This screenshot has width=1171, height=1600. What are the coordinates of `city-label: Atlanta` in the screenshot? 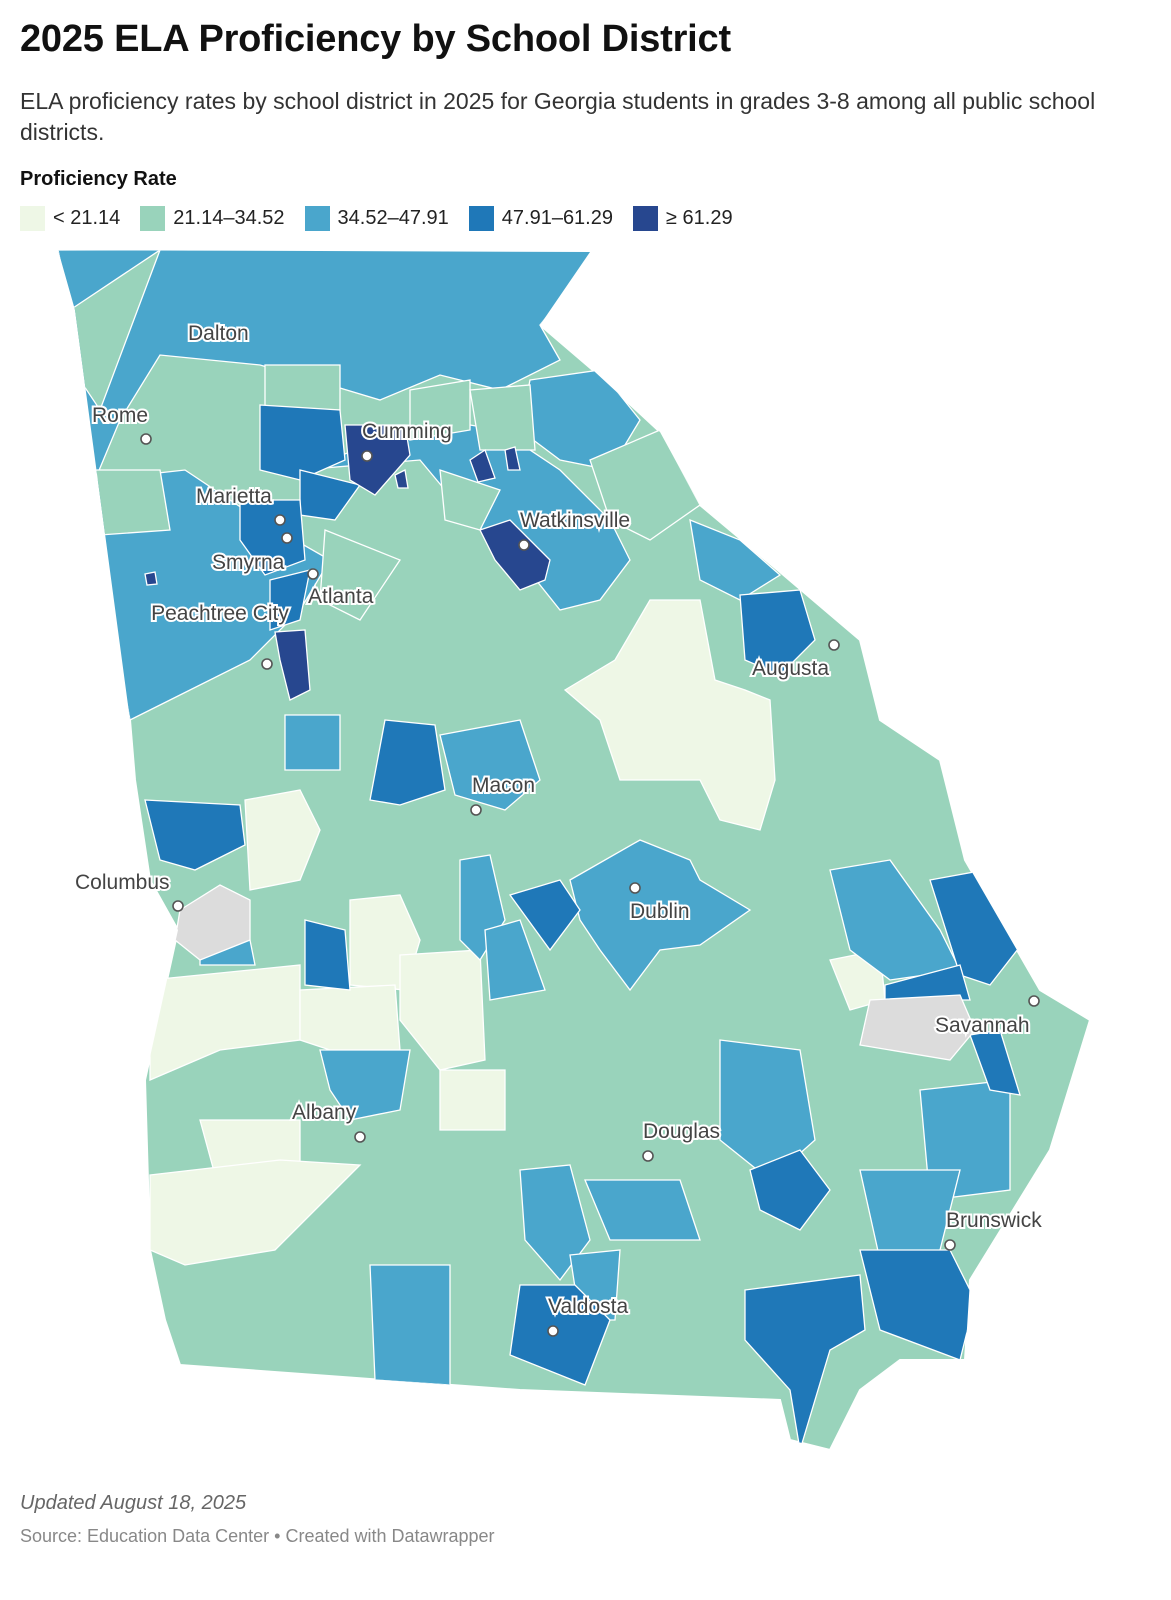 It's located at (341, 596).